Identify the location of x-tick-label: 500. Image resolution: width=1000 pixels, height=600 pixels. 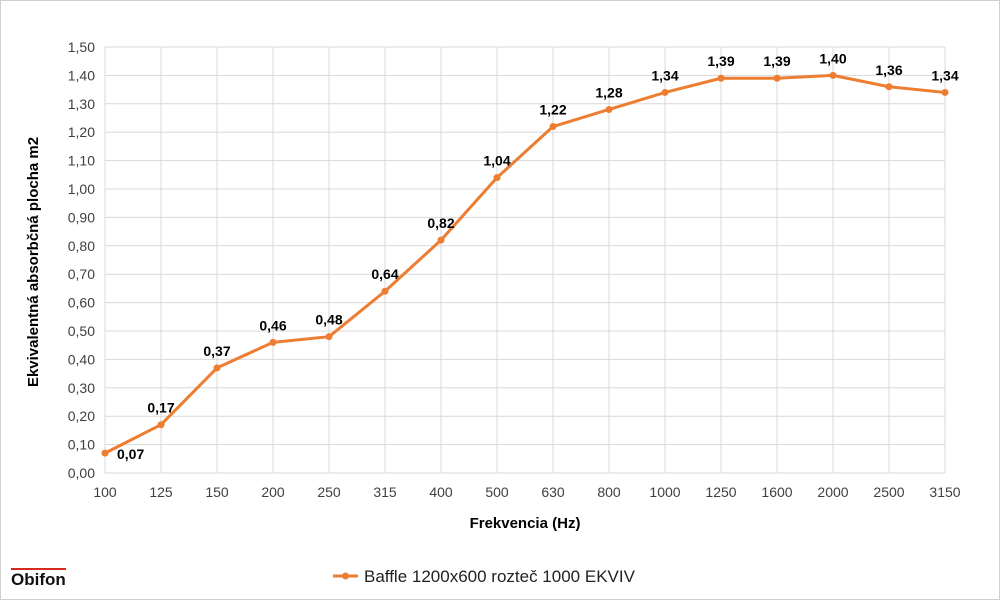
(497, 492).